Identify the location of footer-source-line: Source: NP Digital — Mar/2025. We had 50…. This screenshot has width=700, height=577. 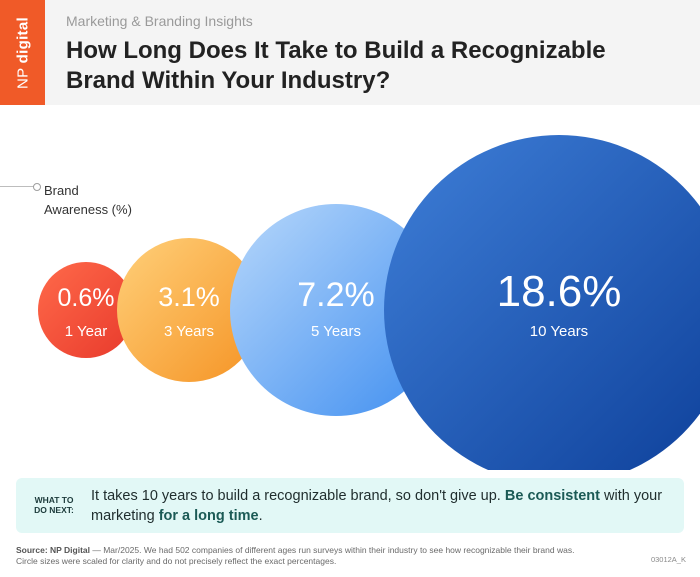
(316, 550).